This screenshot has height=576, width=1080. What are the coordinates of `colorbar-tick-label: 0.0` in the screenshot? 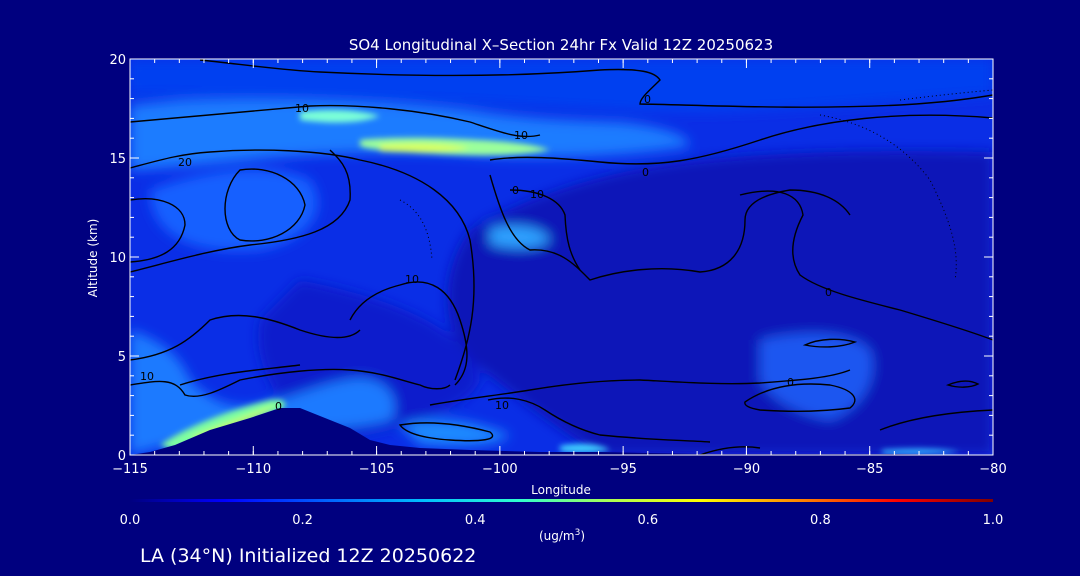 It's located at (130, 520).